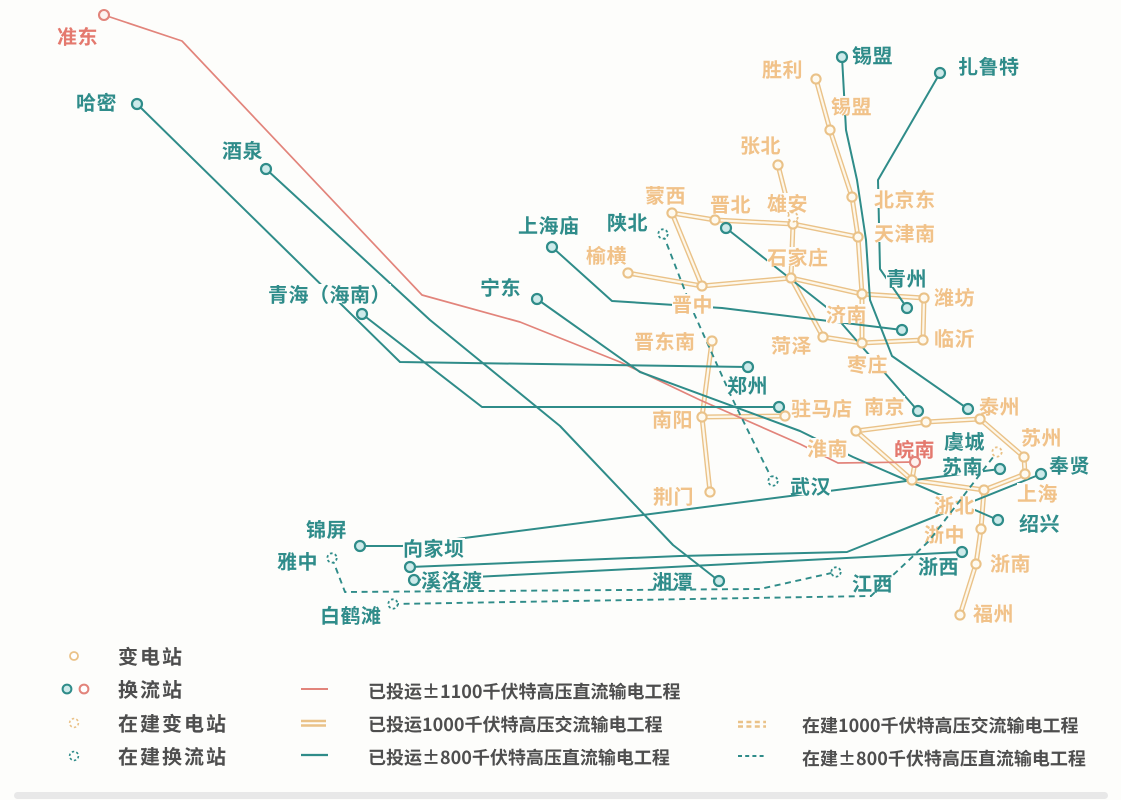 This screenshot has width=1121, height=800. Describe the element at coordinates (74, 756) in the screenshot. I see `converter-under-construction-icon` at that location.